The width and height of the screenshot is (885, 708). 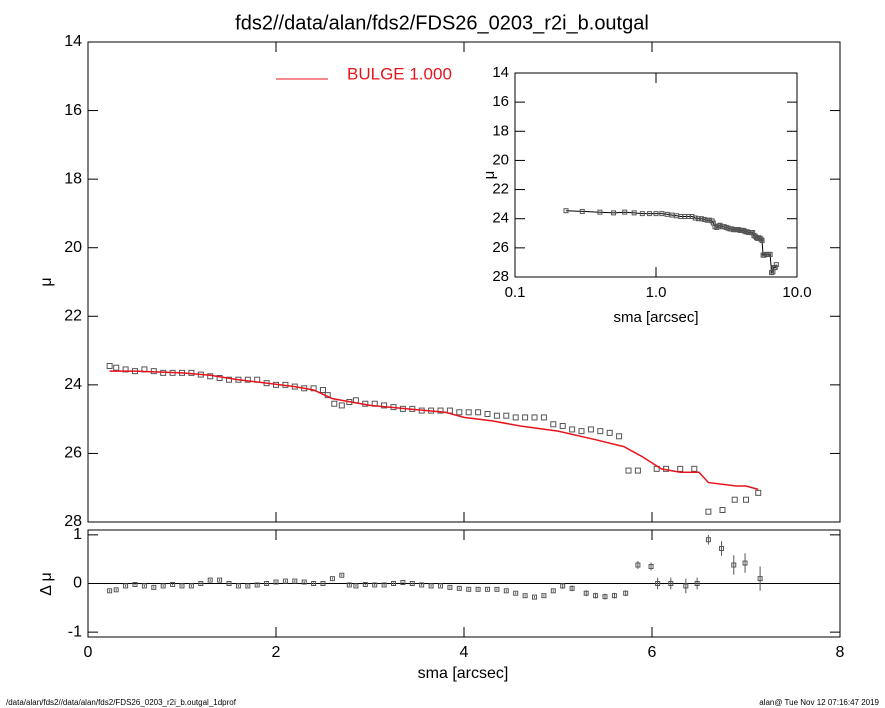 I want to click on x-tick-label: 8, so click(x=840, y=652).